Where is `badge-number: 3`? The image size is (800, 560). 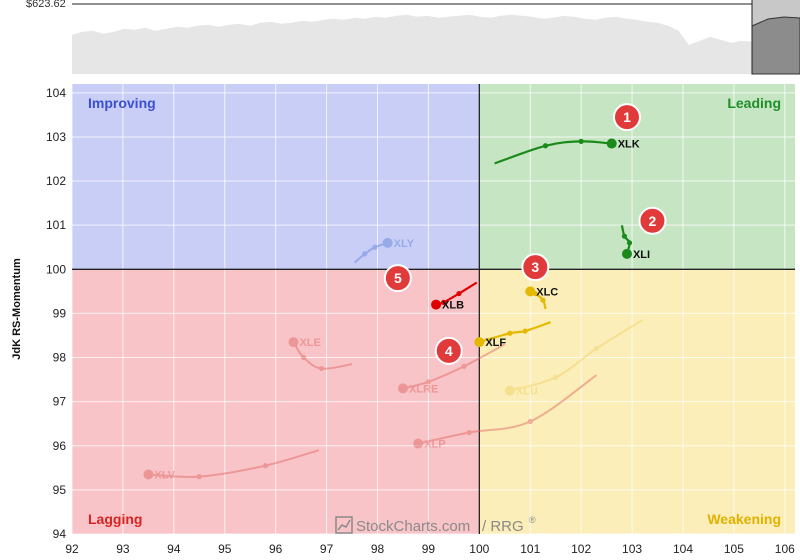
badge-number: 3 is located at coordinates (535, 267).